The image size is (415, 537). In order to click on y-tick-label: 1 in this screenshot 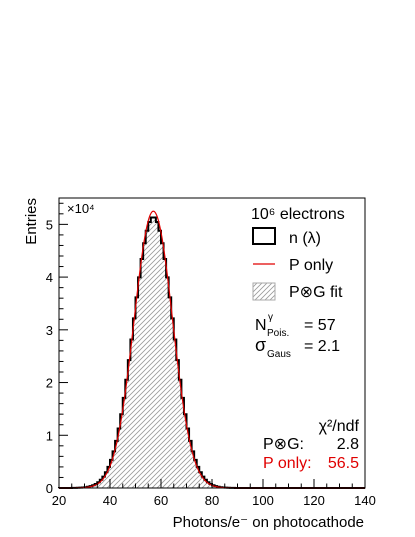, I will do `click(49, 435)`.